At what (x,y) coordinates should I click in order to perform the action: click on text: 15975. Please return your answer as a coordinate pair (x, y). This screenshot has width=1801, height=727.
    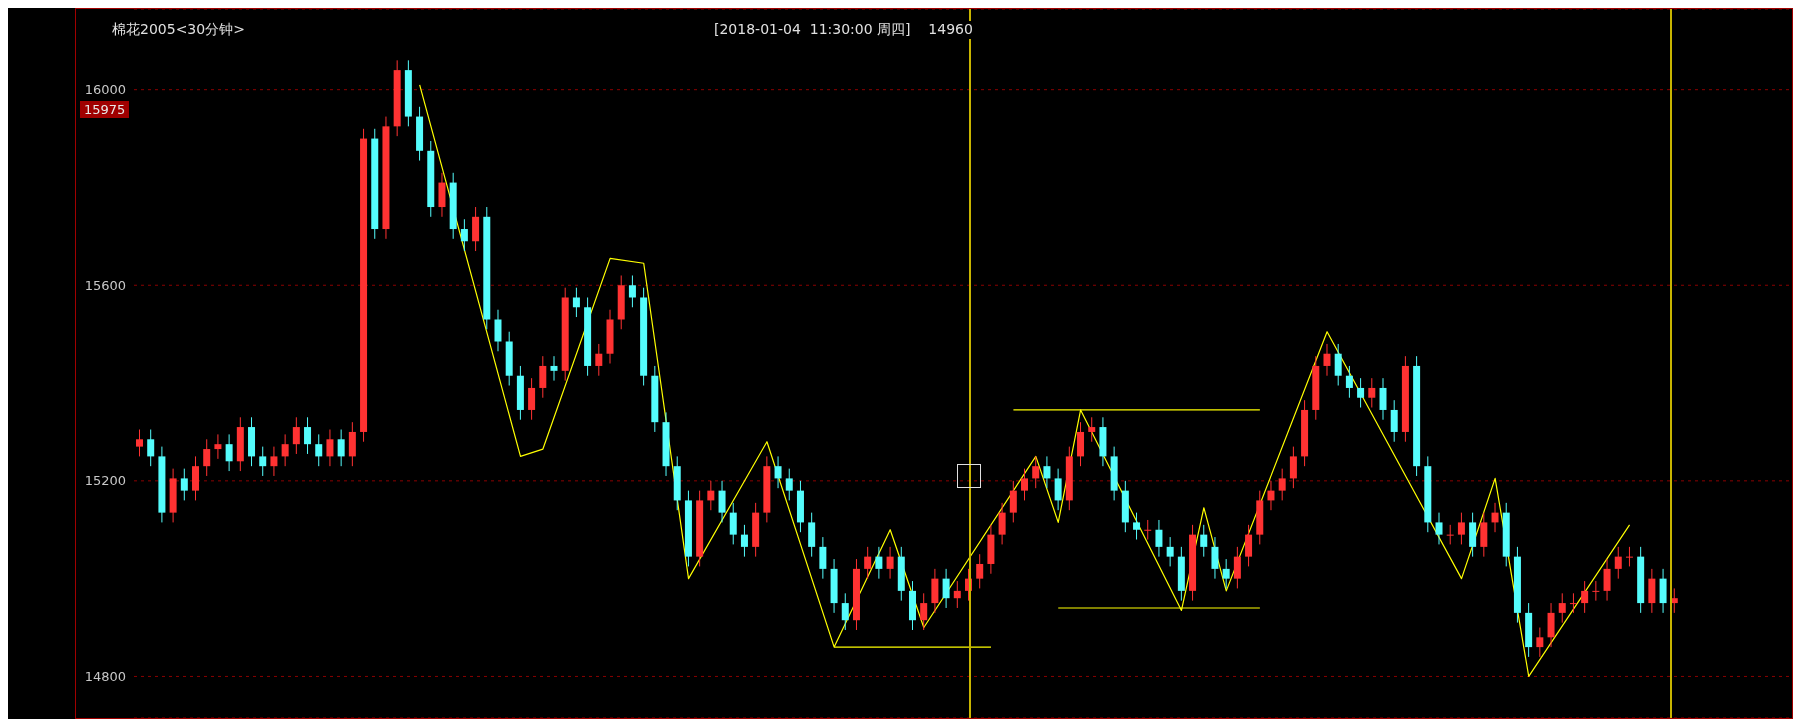
    Looking at the image, I should click on (105, 109).